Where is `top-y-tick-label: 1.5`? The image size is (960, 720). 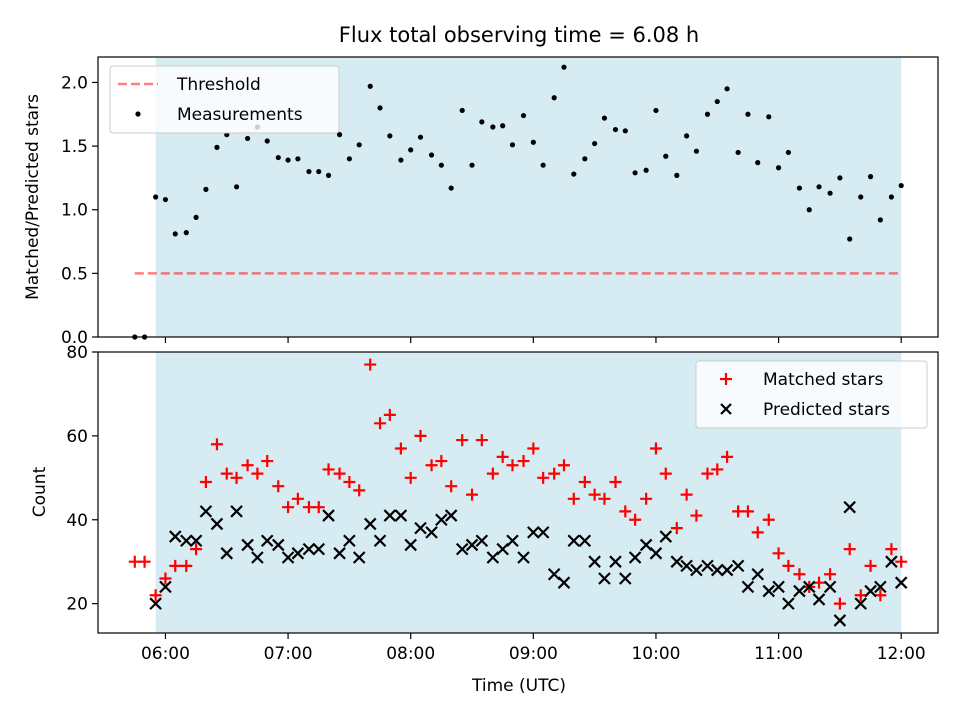
top-y-tick-label: 1.5 is located at coordinates (74, 147).